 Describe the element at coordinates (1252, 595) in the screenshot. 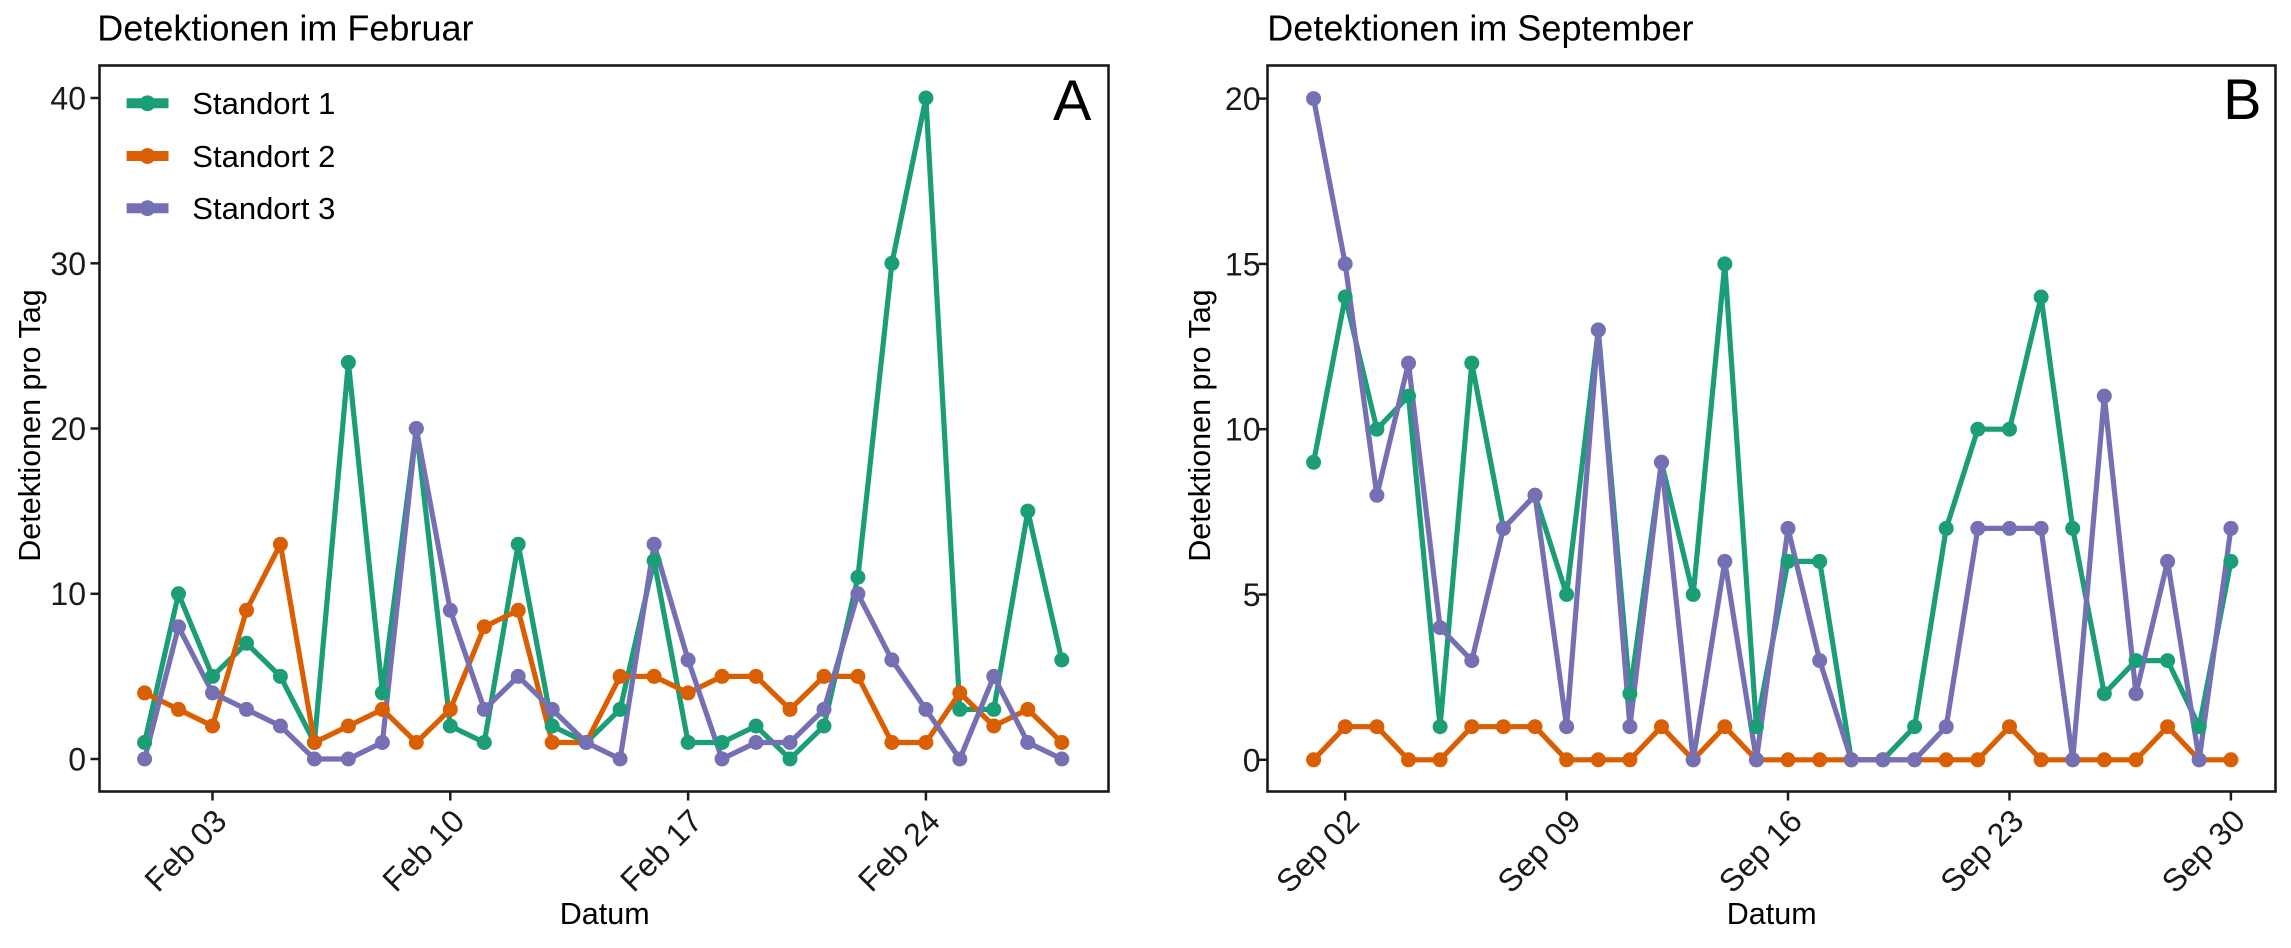

I see `svg-text: 5` at that location.